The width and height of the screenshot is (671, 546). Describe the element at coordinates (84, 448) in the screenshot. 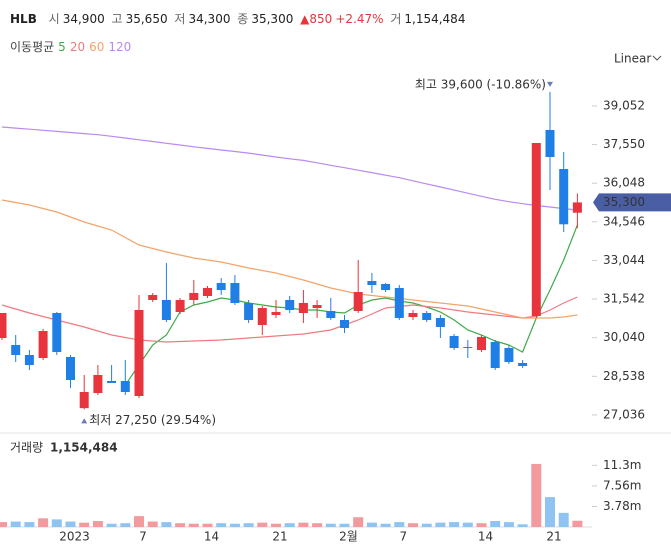

I see `volume-value: 1,154,484` at that location.